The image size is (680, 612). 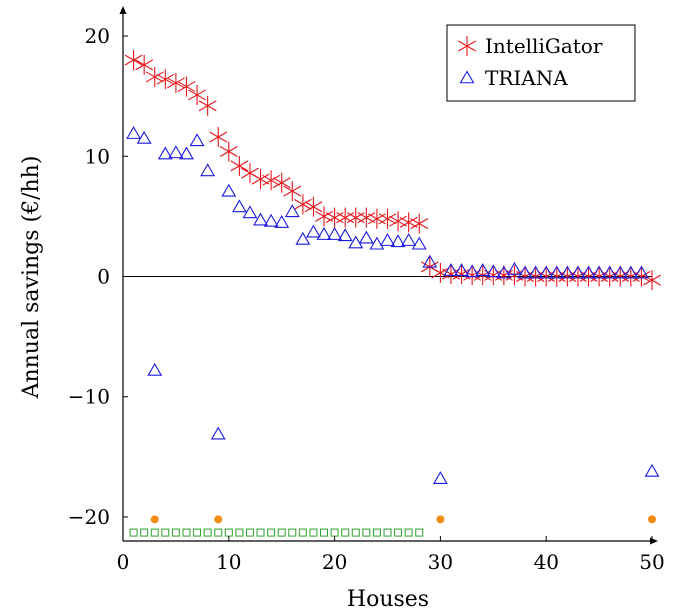 What do you see at coordinates (276, 532) in the screenshot?
I see `series-3-points` at bounding box center [276, 532].